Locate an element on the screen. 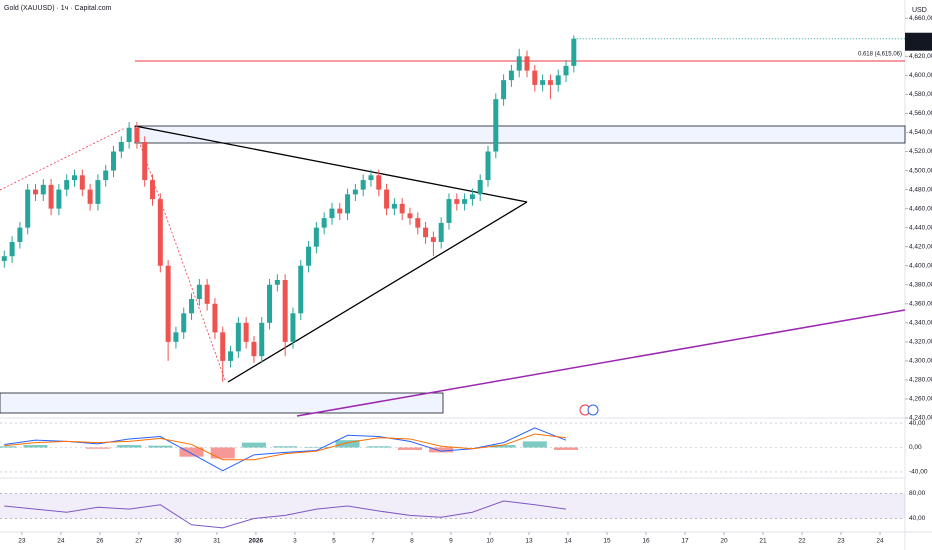 Image resolution: width=932 pixels, height=550 pixels. x-tick-label: 16 is located at coordinates (646, 541).